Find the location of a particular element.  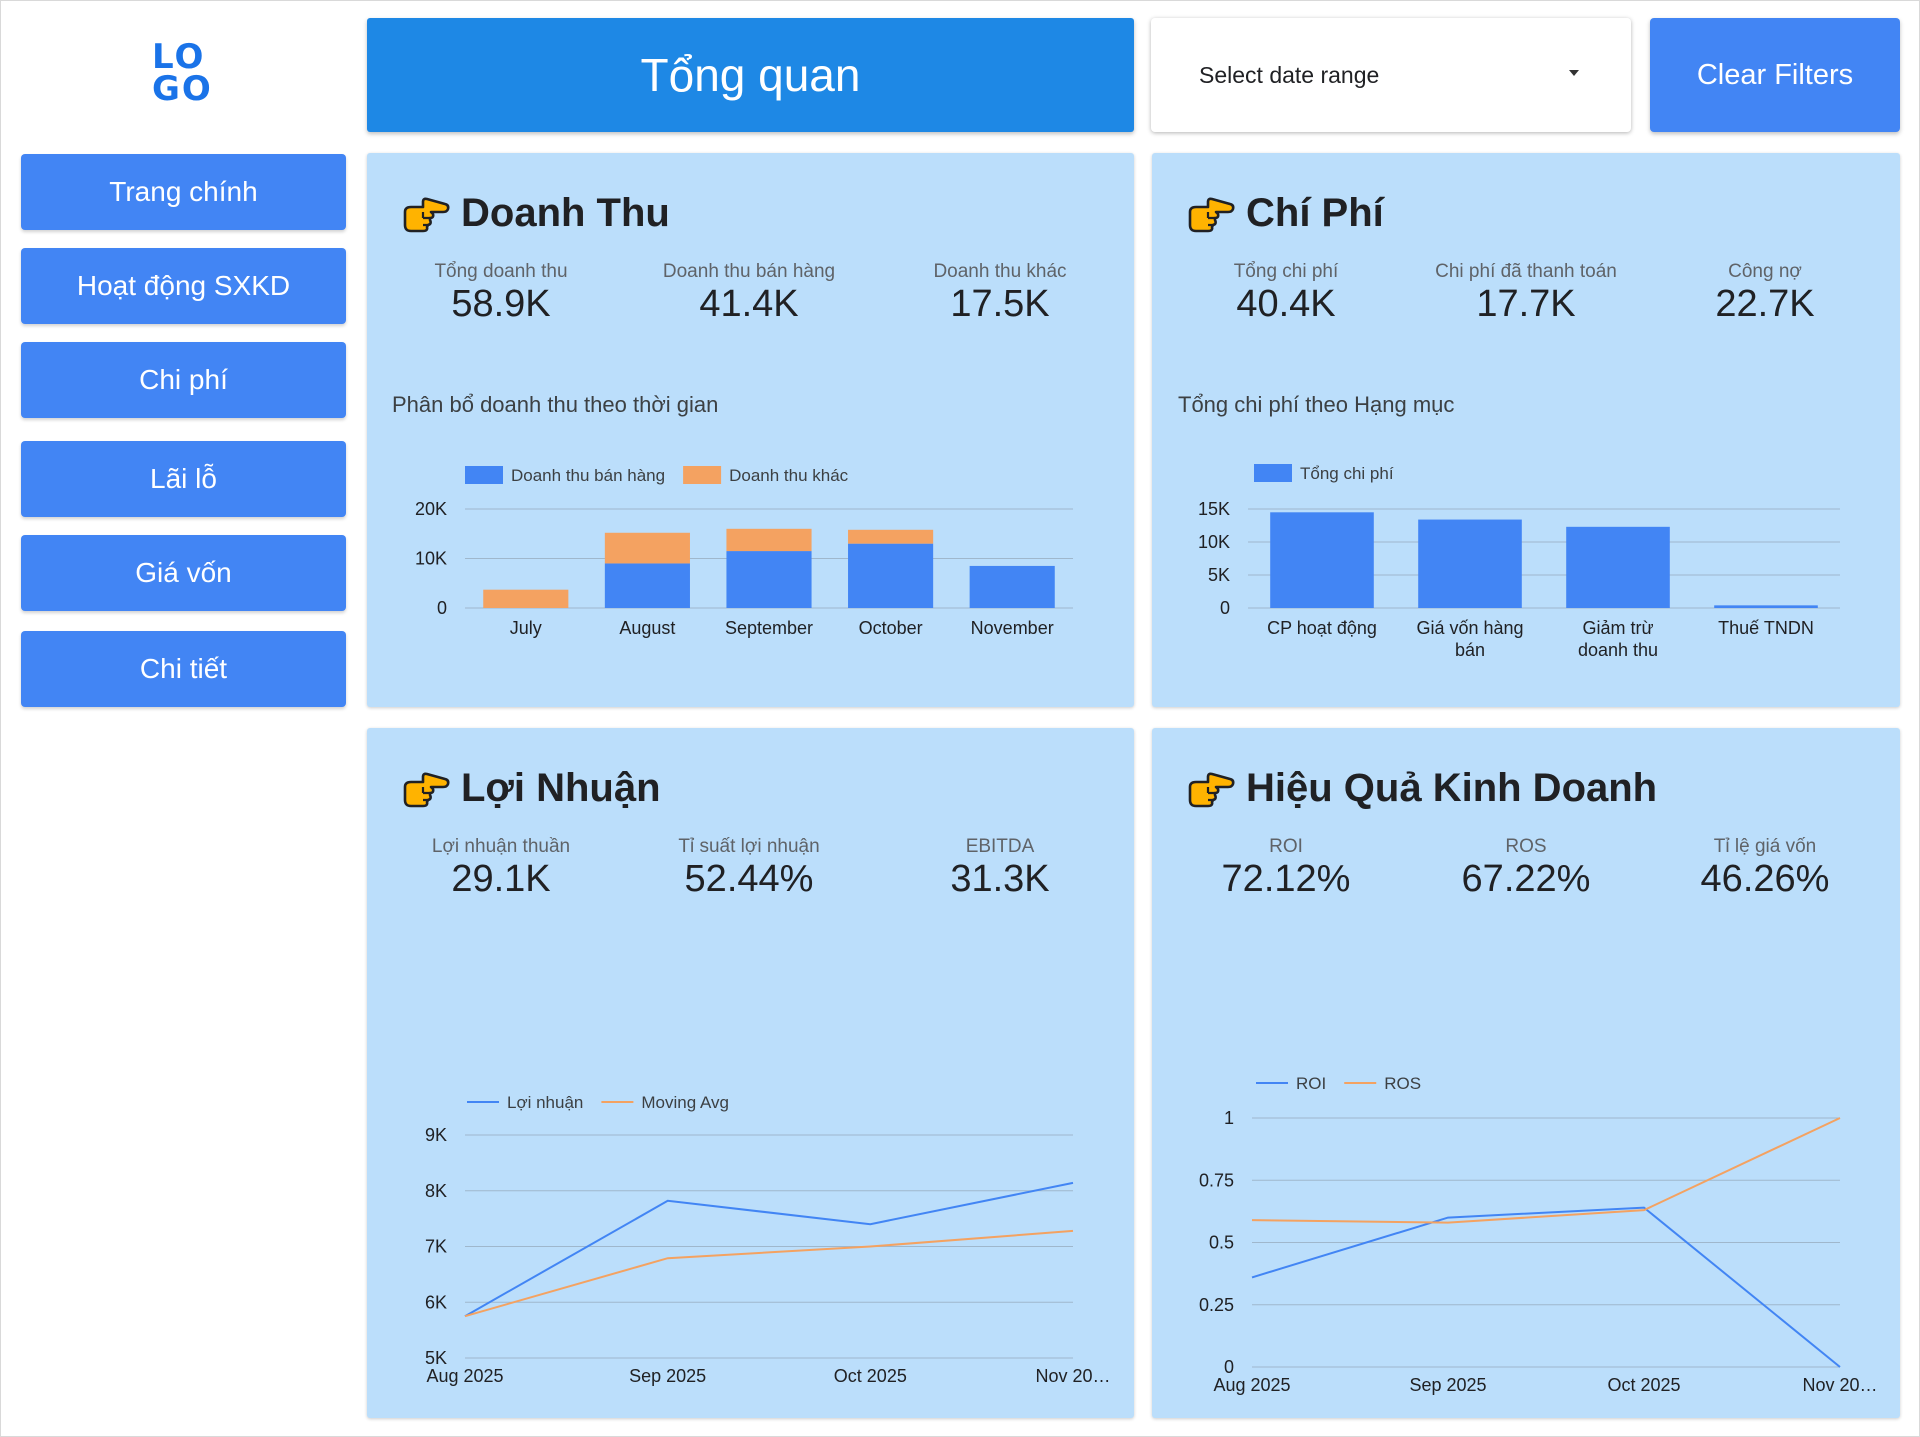

revenue-card-title: Doanh Thu is located at coordinates (565, 213).